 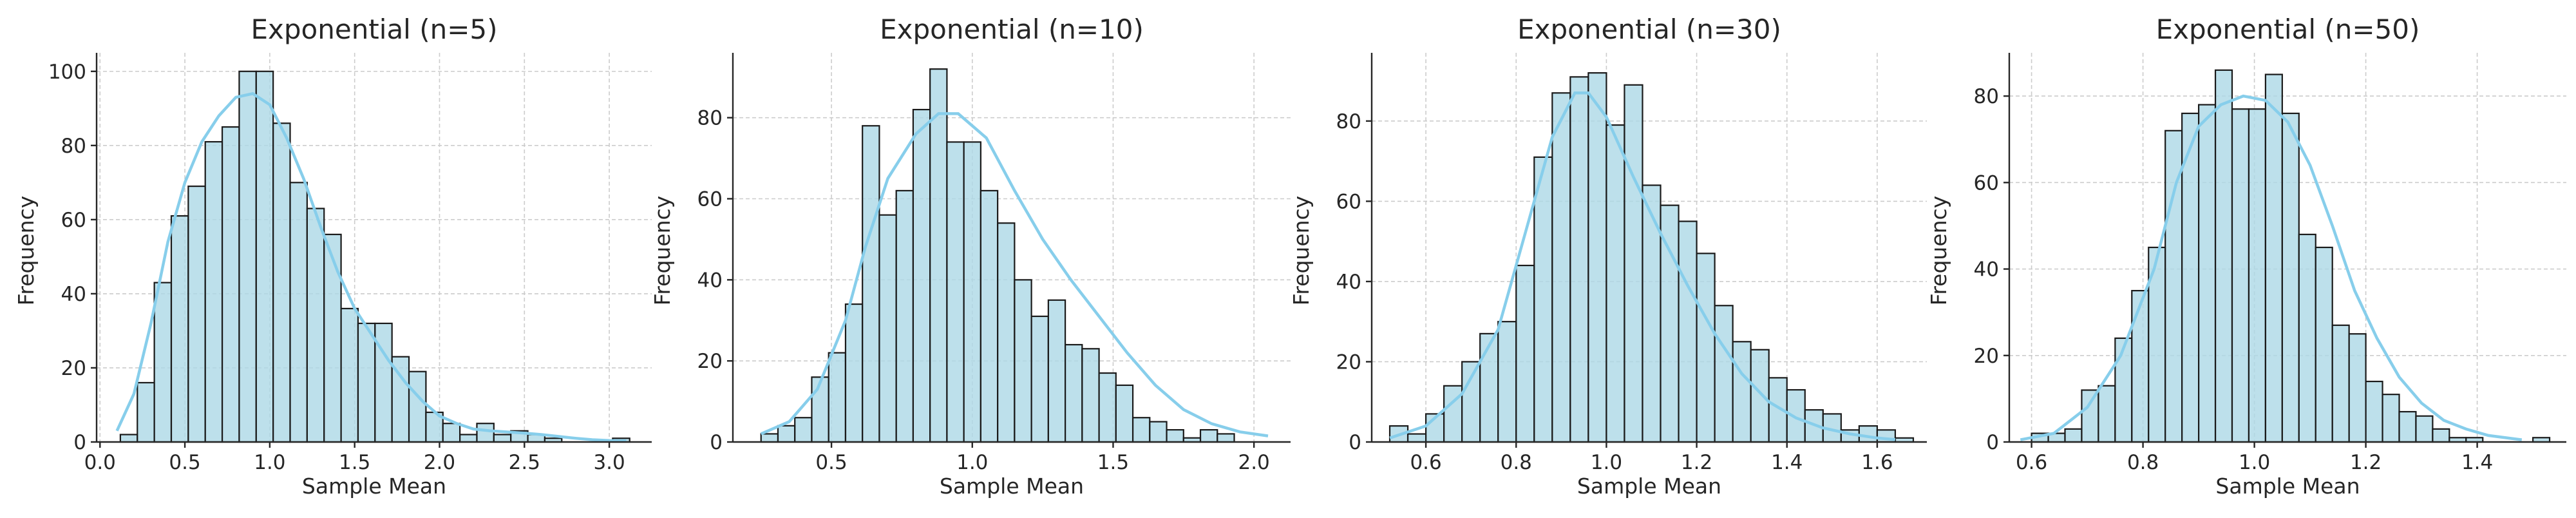 What do you see at coordinates (2366, 462) in the screenshot?
I see `x-tick-label: 1.2` at bounding box center [2366, 462].